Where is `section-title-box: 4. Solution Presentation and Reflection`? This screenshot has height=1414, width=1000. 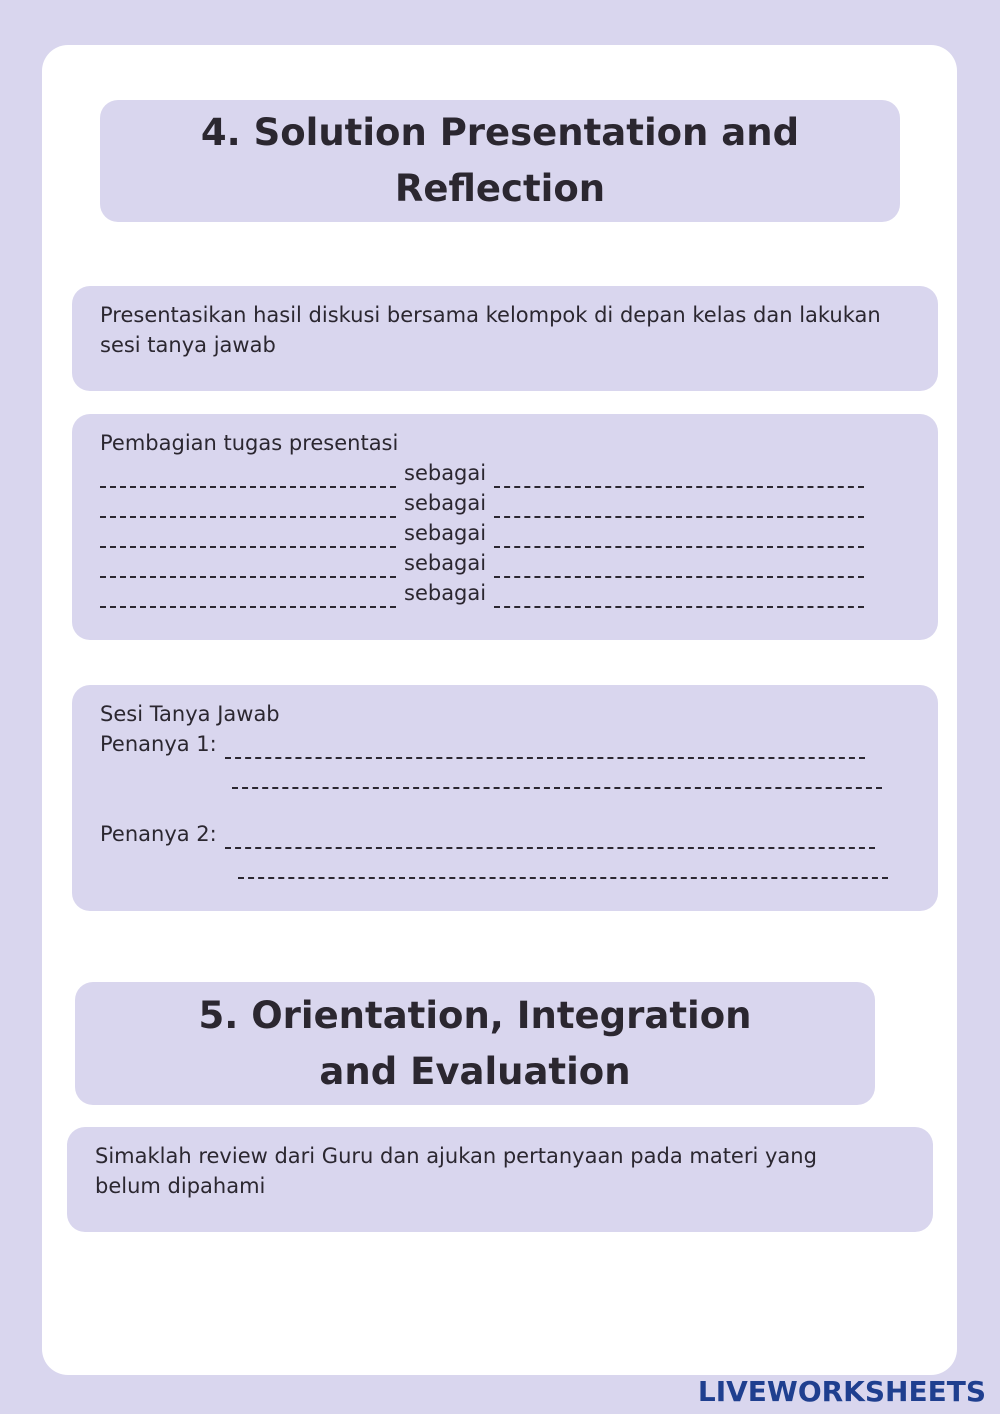
section-title-box: 4. Solution Presentation and Reflection is located at coordinates (500, 161).